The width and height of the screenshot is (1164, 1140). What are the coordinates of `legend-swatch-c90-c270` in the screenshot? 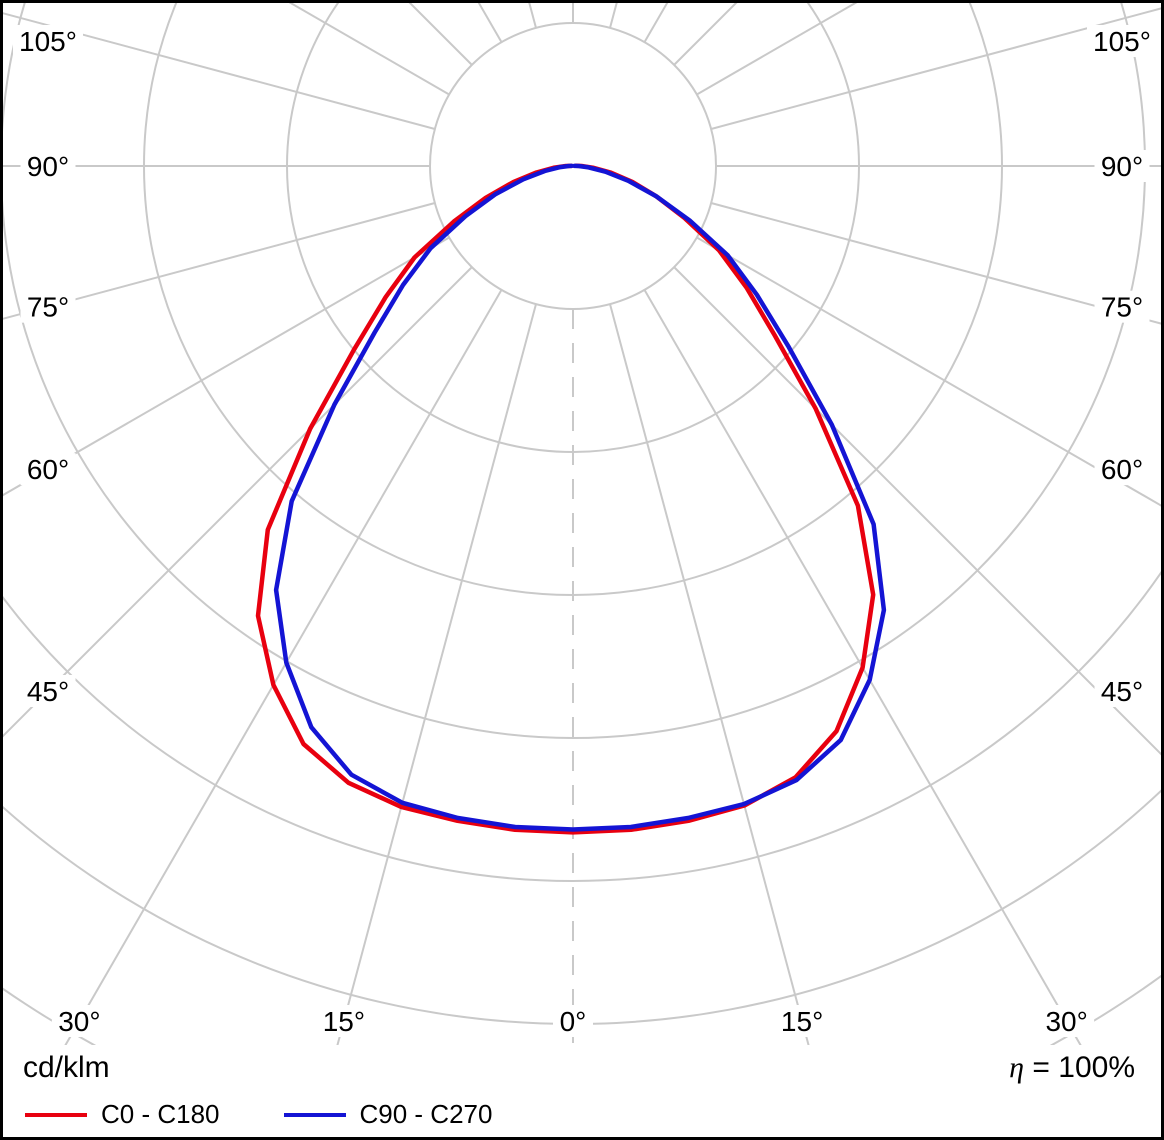 It's located at (314, 1114).